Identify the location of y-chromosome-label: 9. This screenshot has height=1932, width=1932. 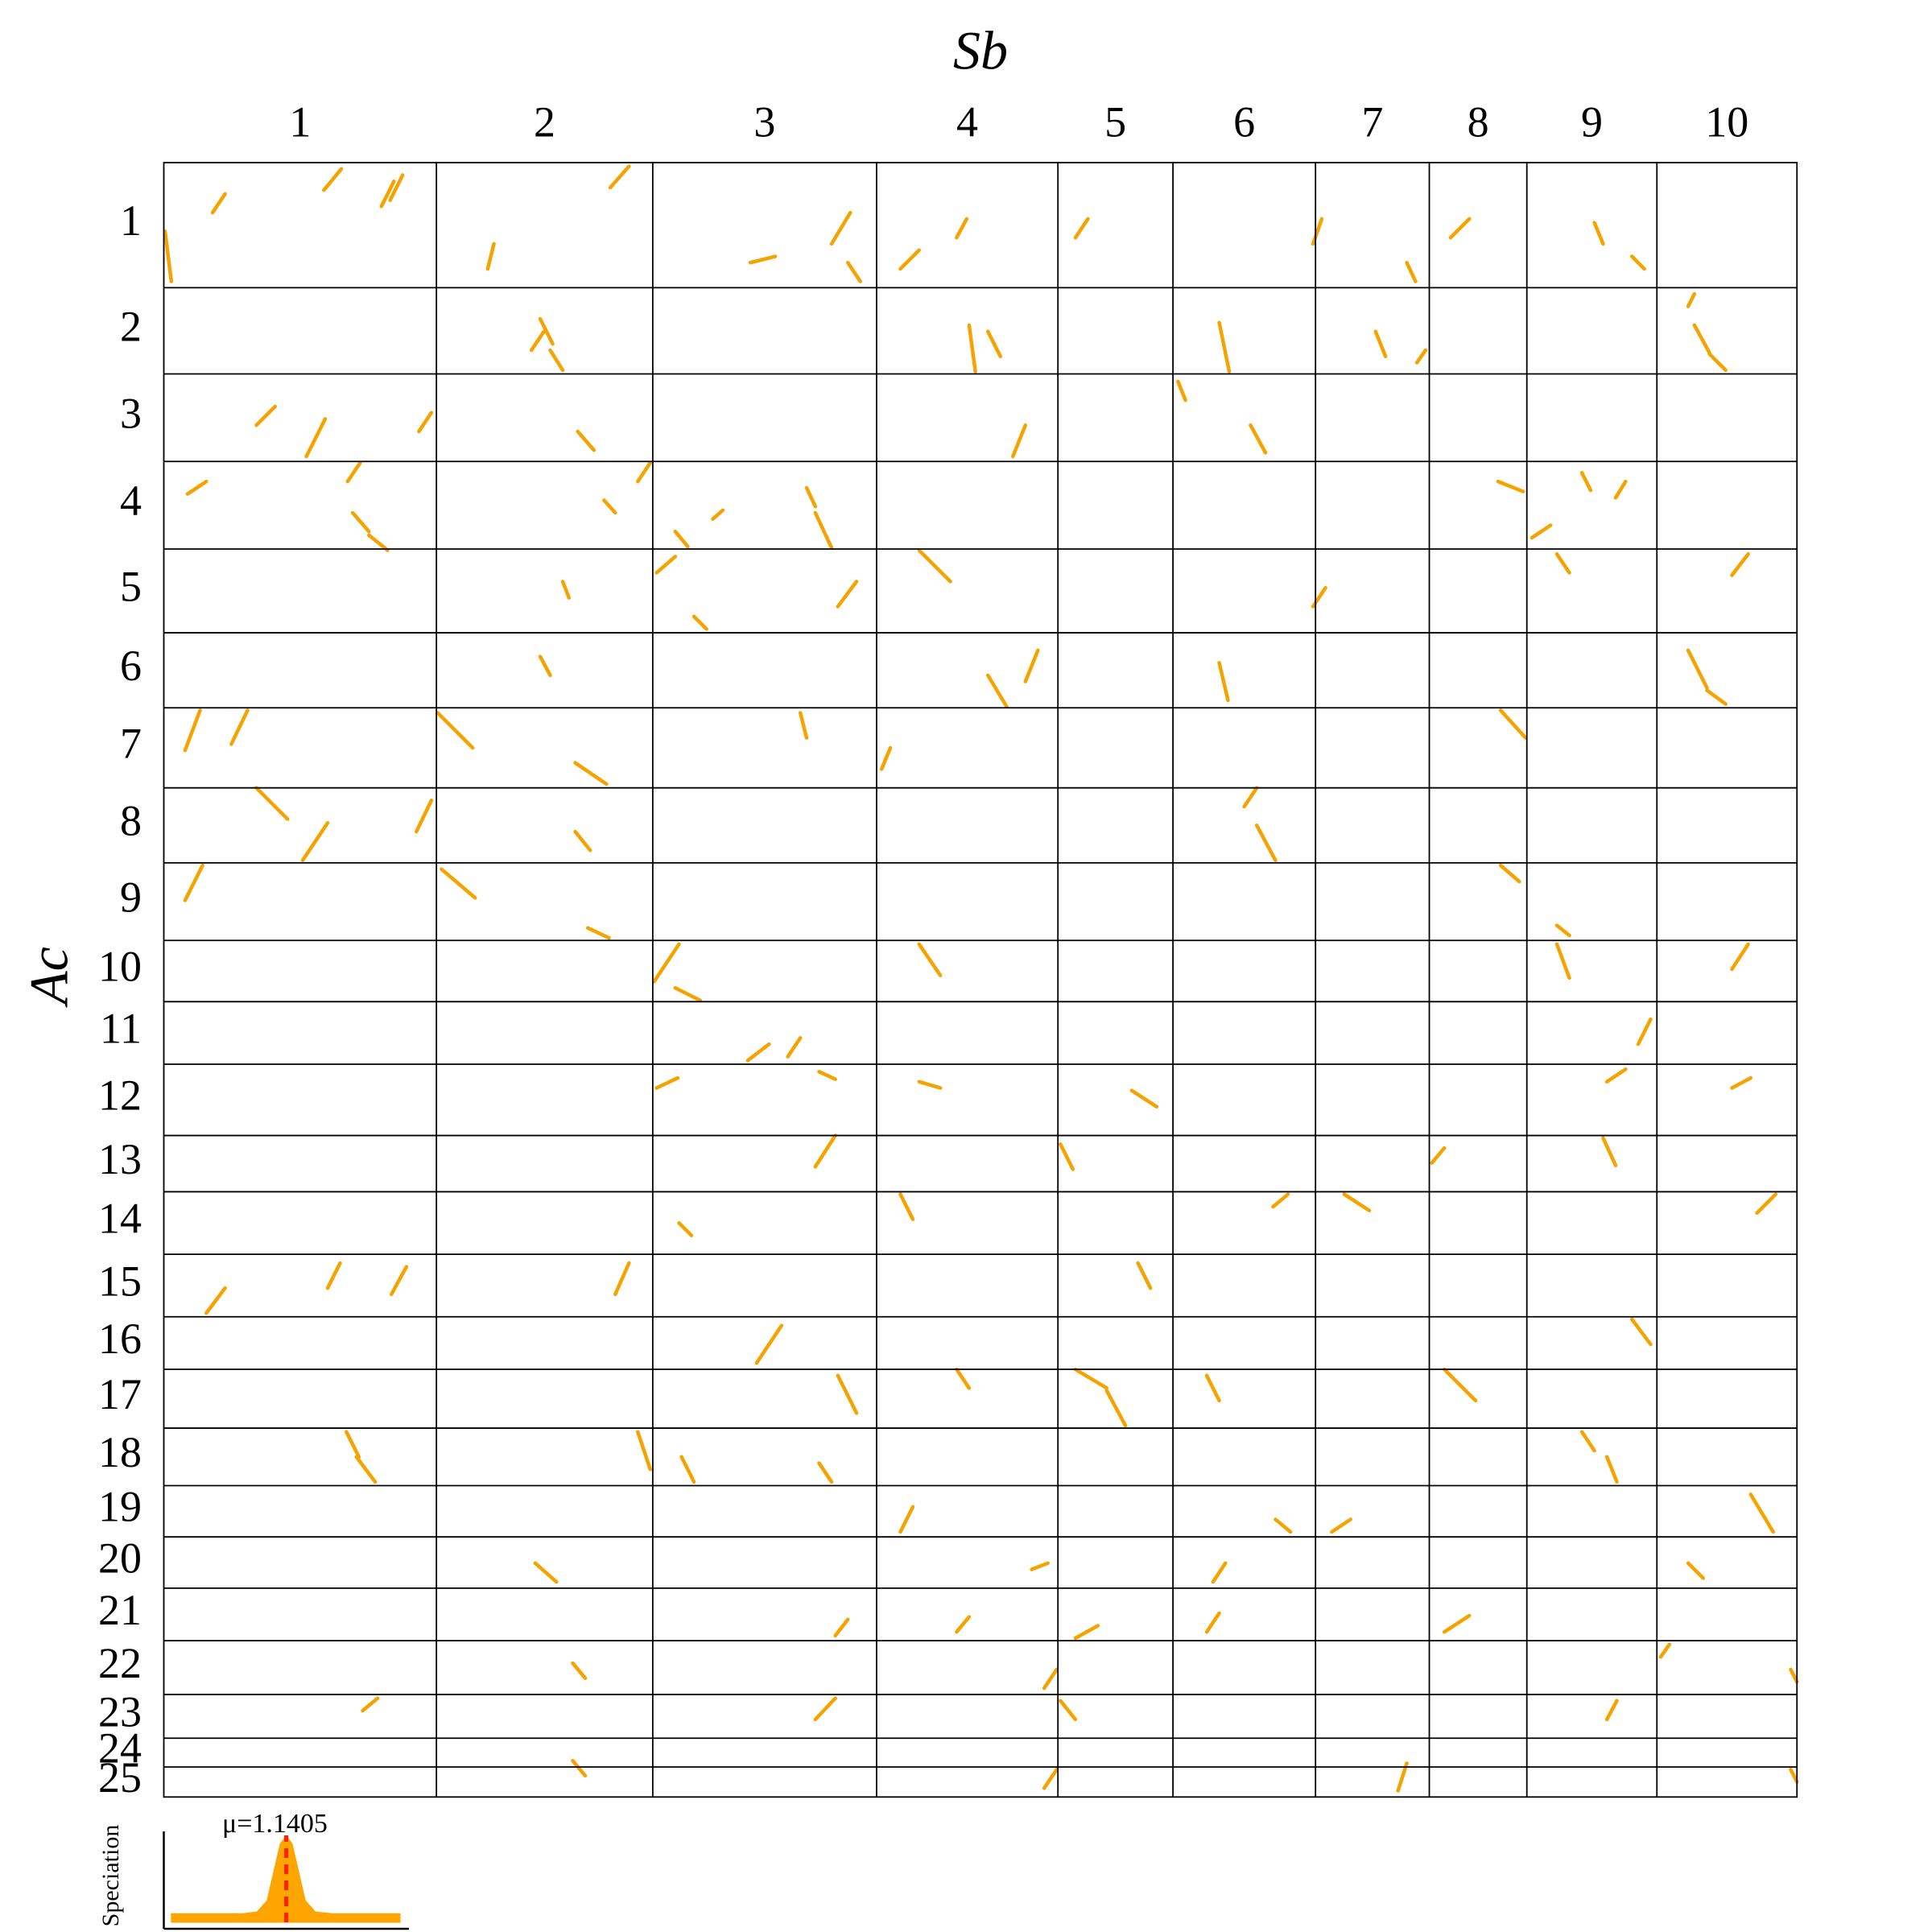
(131, 897).